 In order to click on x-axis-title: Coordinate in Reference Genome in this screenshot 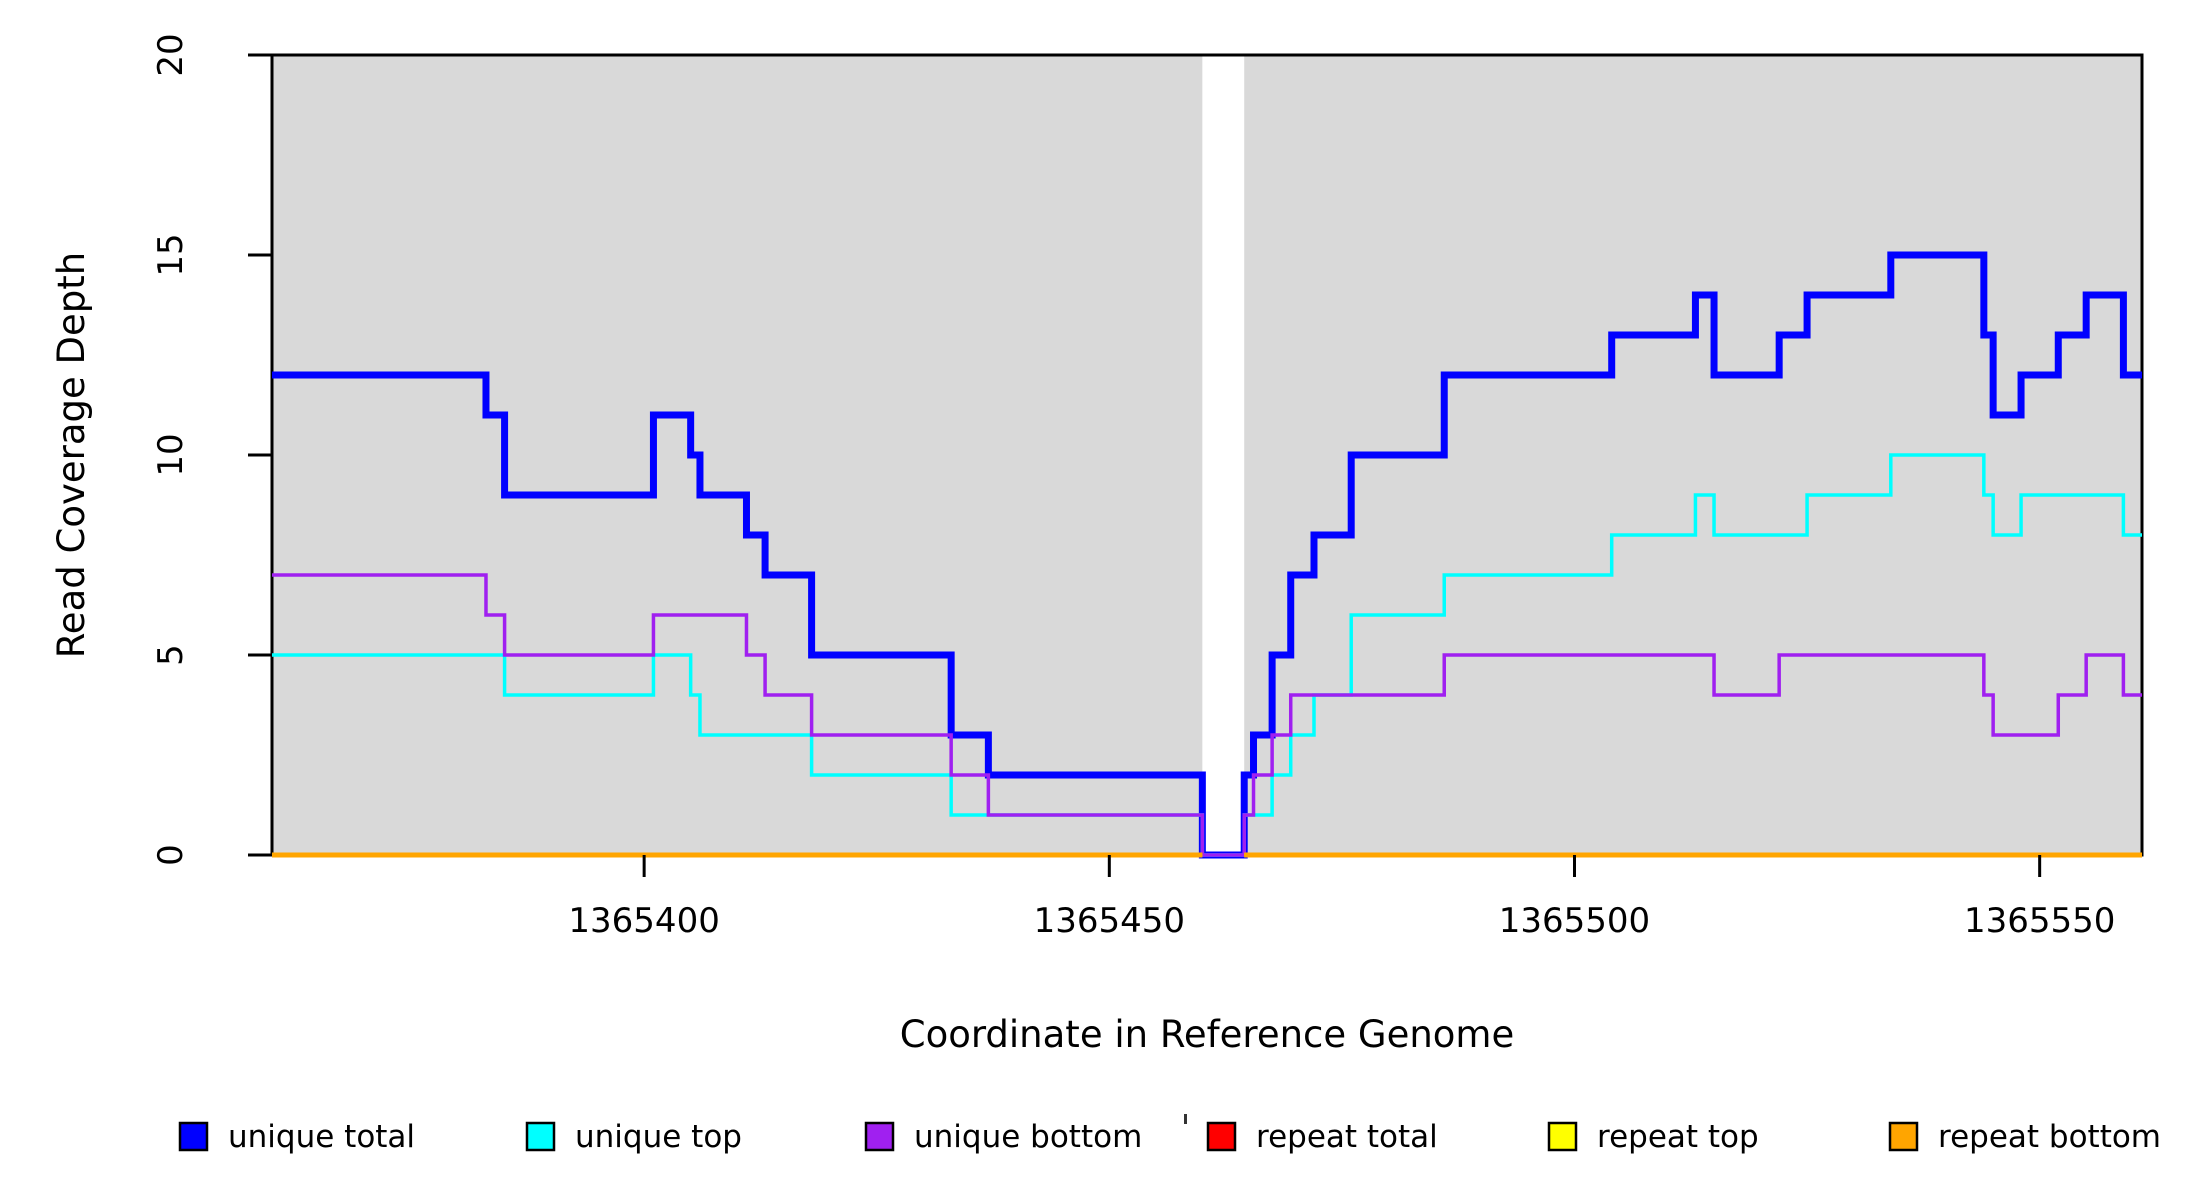, I will do `click(1207, 1034)`.